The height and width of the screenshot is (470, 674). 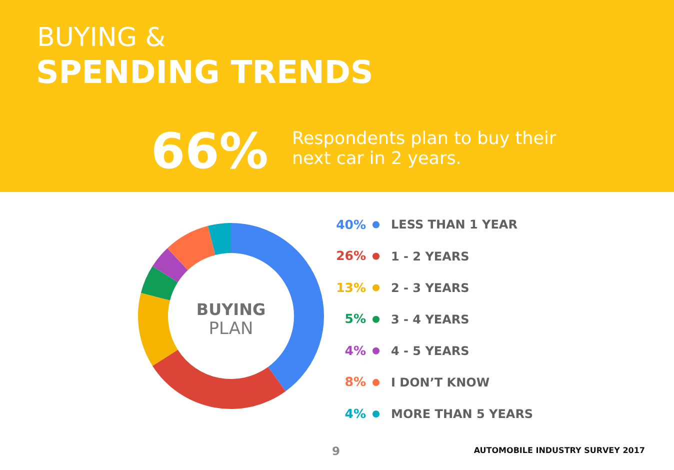 What do you see at coordinates (231, 329) in the screenshot?
I see `text: PLAN` at bounding box center [231, 329].